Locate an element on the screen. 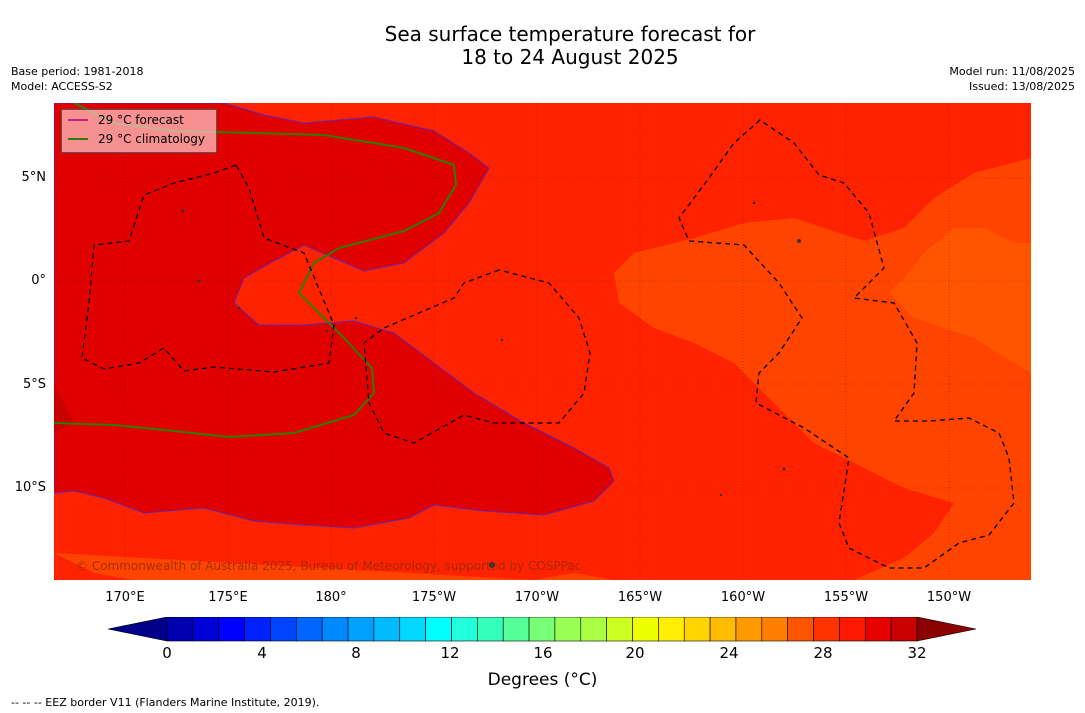  model-run: Model run: 11/08/2025 is located at coordinates (1012, 71).